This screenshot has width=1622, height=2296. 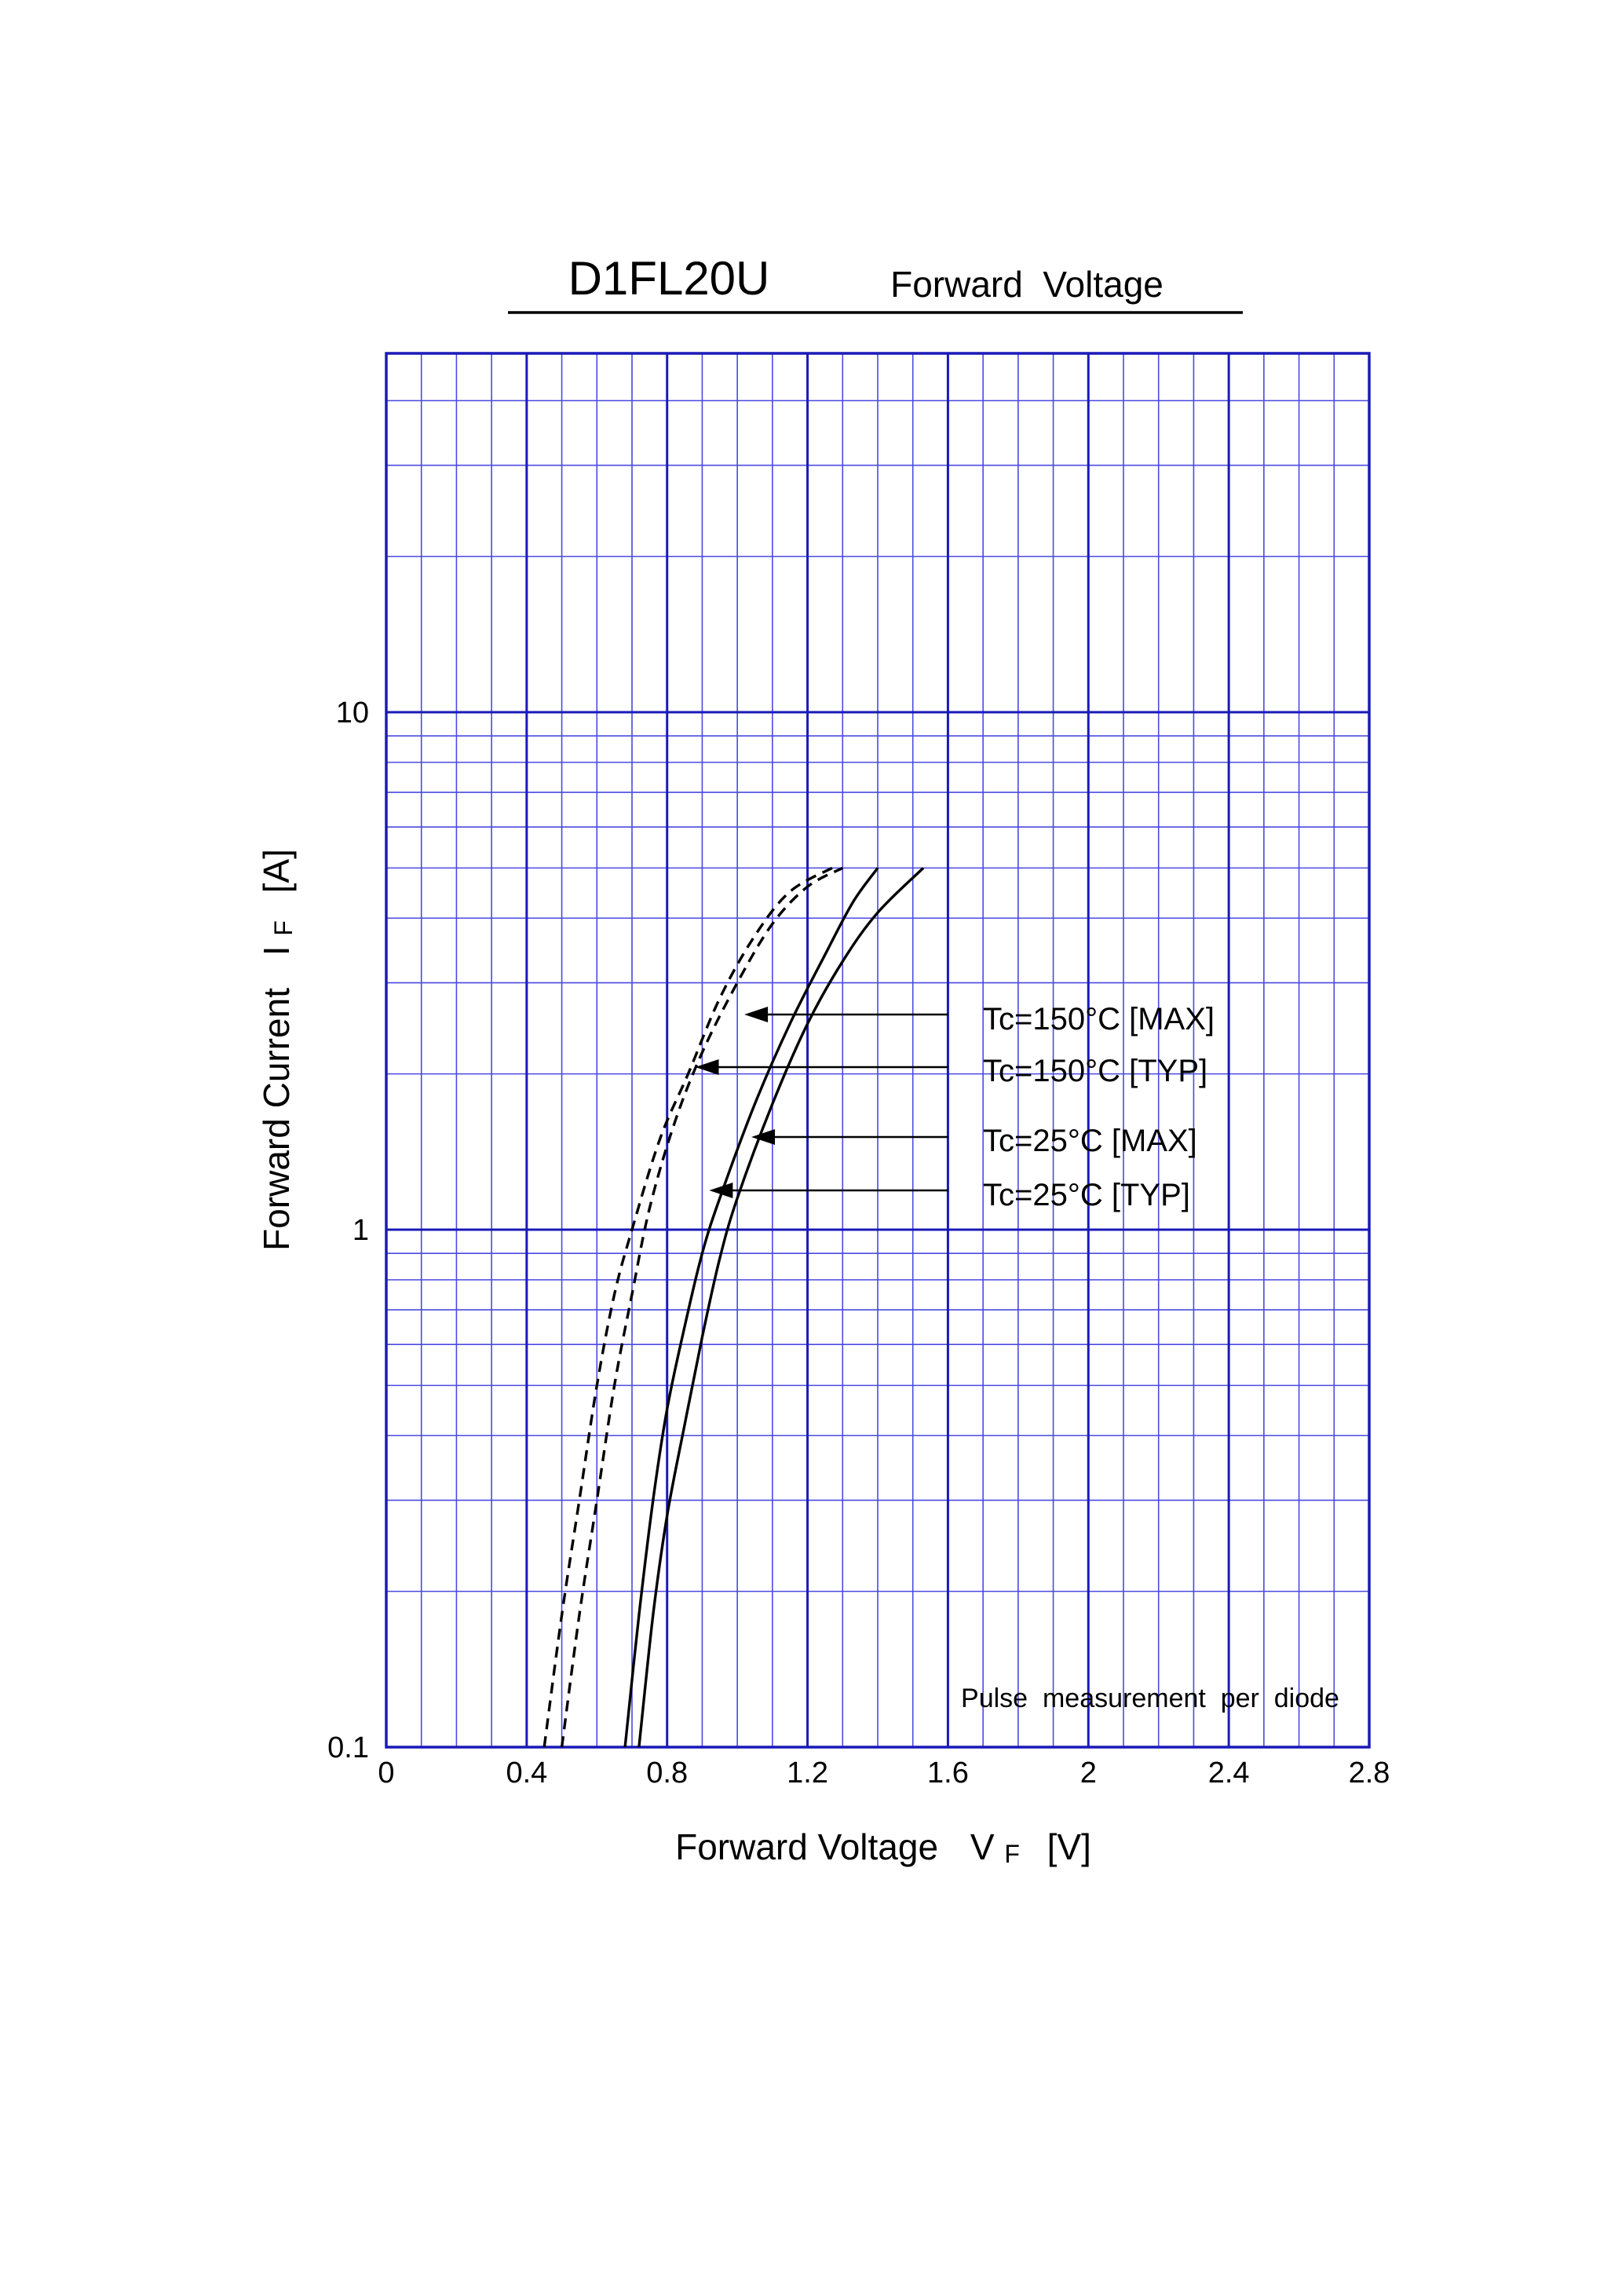 I want to click on y-axis-label: Forward Current, so click(x=276, y=1120).